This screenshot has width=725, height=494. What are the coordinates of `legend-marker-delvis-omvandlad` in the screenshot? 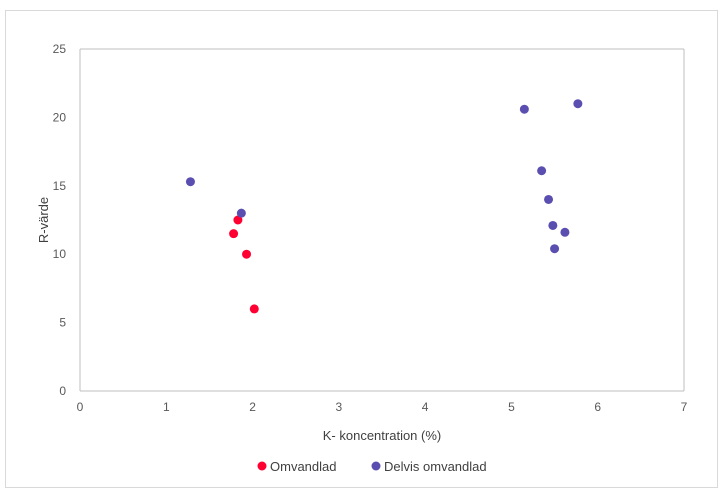 It's located at (376, 466).